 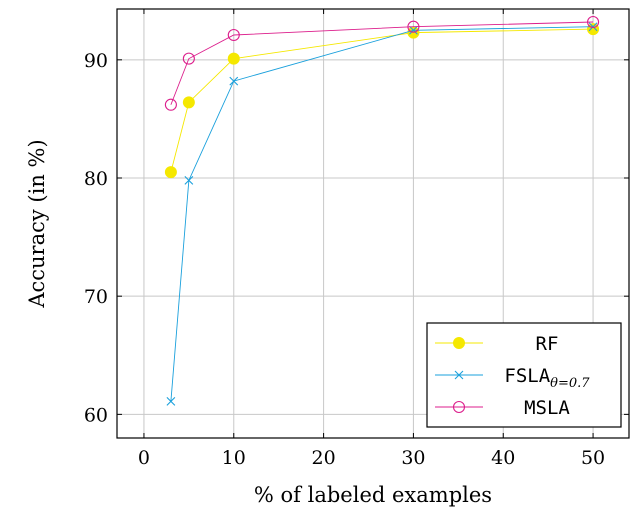 I want to click on legend-label: FSLAθ=0.7, so click(x=547, y=378).